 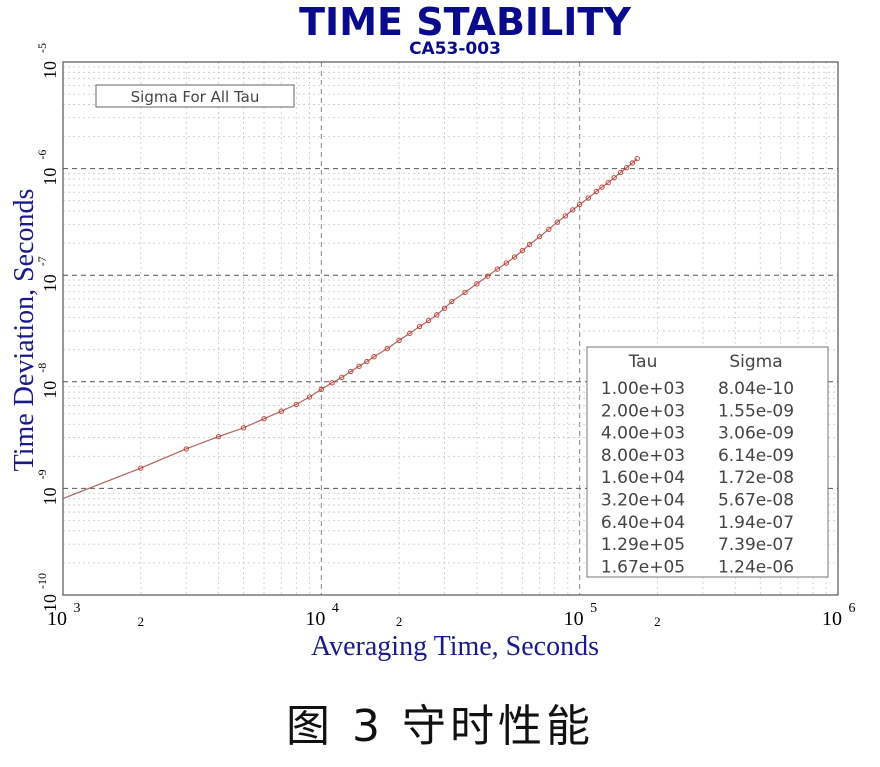 I want to click on table-cell-sigma: 1.94e-07, so click(x=756, y=523).